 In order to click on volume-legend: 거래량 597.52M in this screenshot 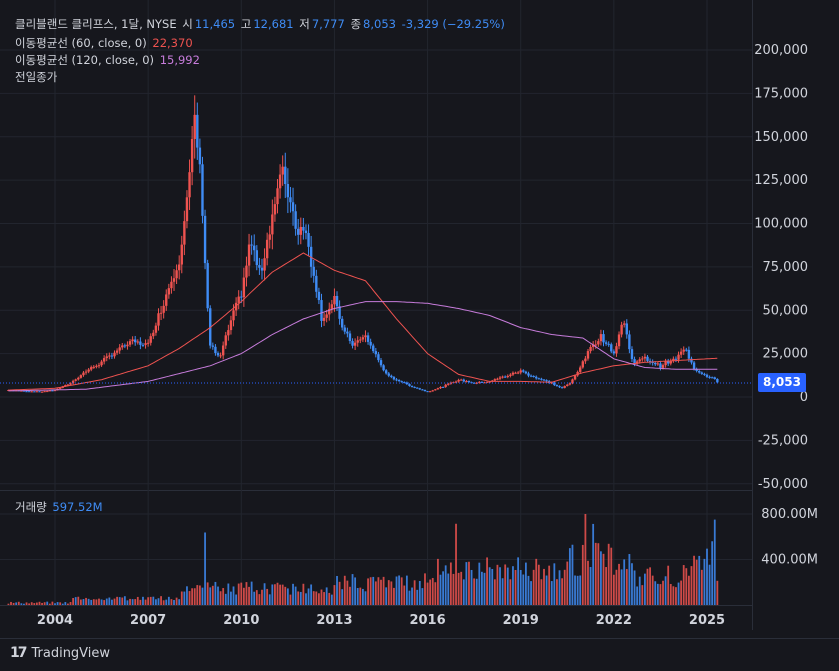, I will do `click(60, 507)`.